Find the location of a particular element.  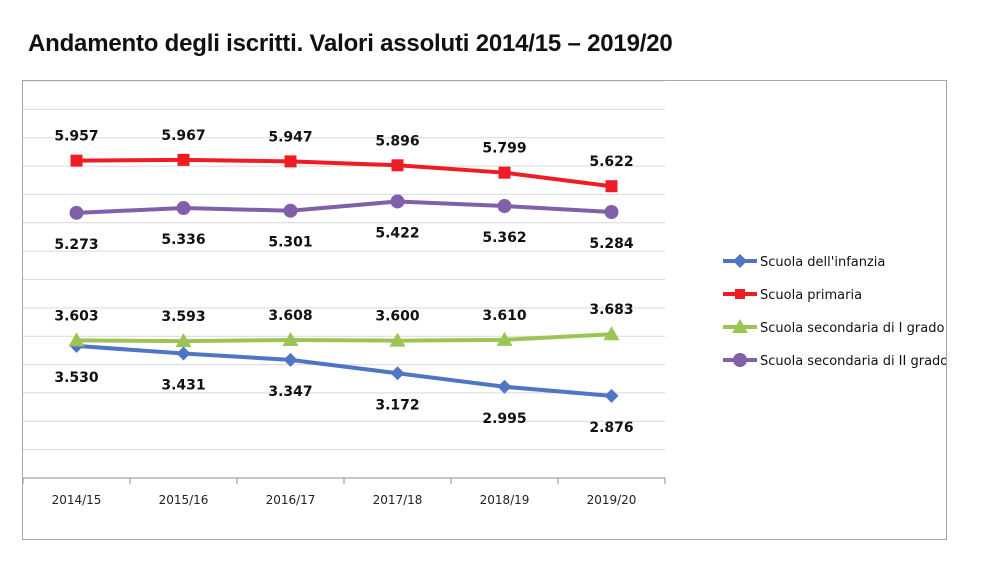

data-label-scuola-secondaria-di-ii-grado: 5.273 is located at coordinates (76, 245).